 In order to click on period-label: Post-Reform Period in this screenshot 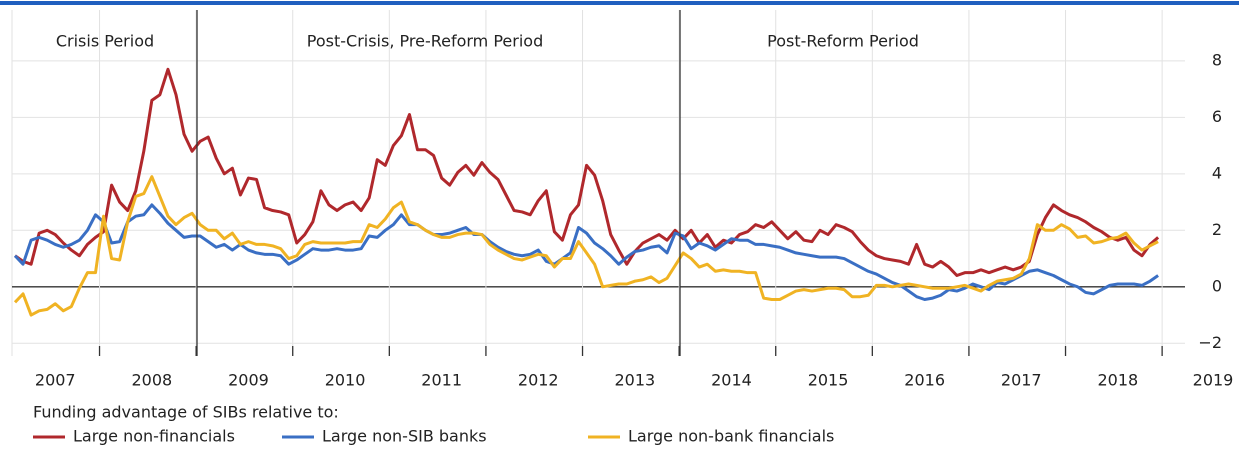, I will do `click(843, 41)`.